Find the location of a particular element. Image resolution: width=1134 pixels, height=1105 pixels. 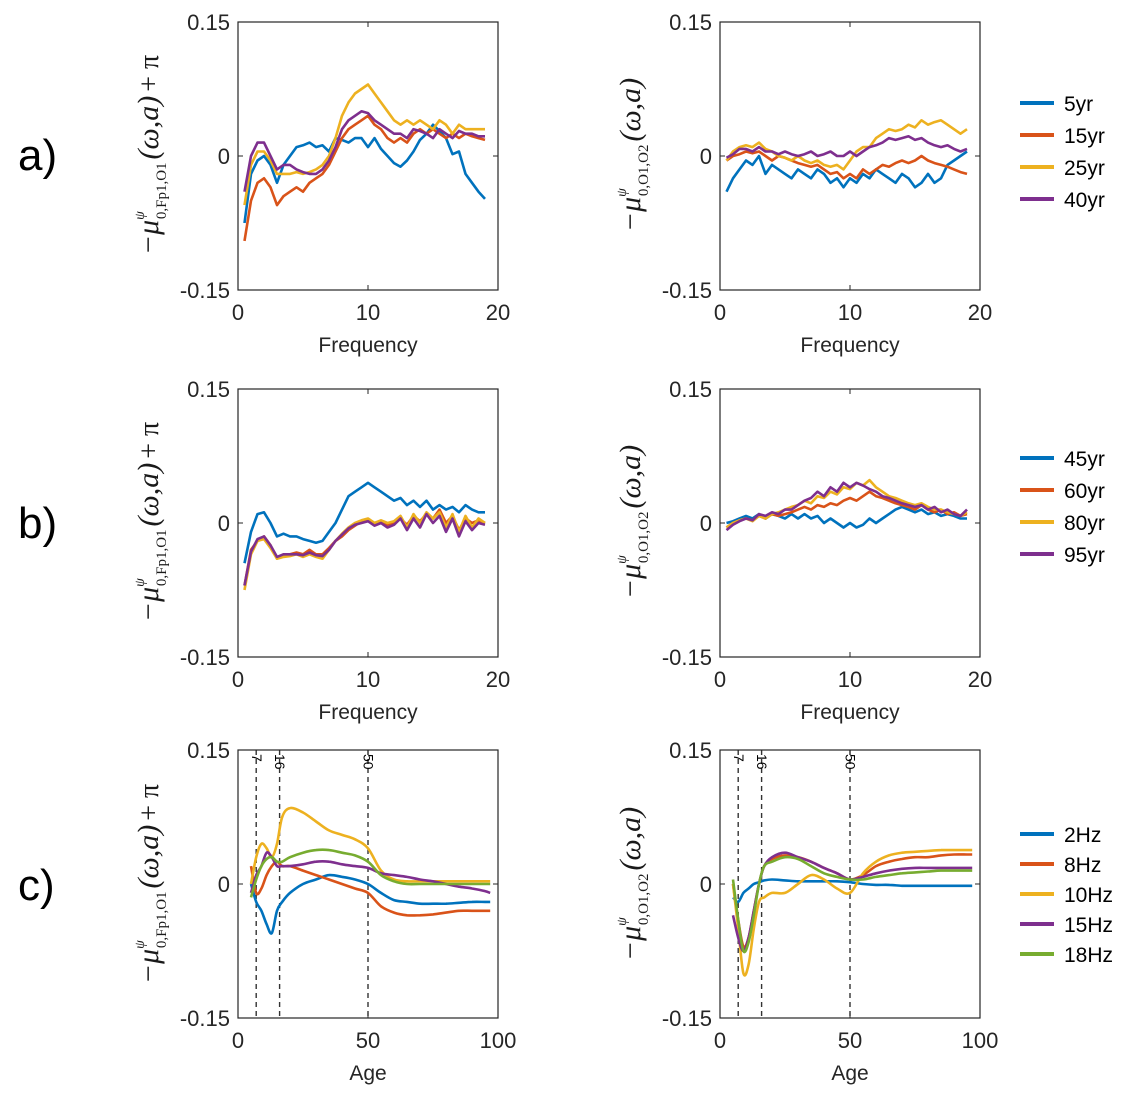

legend-label: 95yr is located at coordinates (1084, 555).